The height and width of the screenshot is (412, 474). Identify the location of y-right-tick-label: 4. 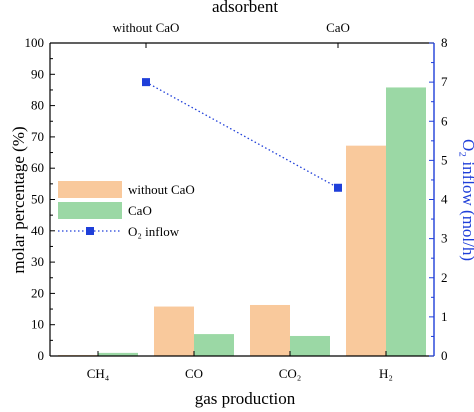
(444, 199).